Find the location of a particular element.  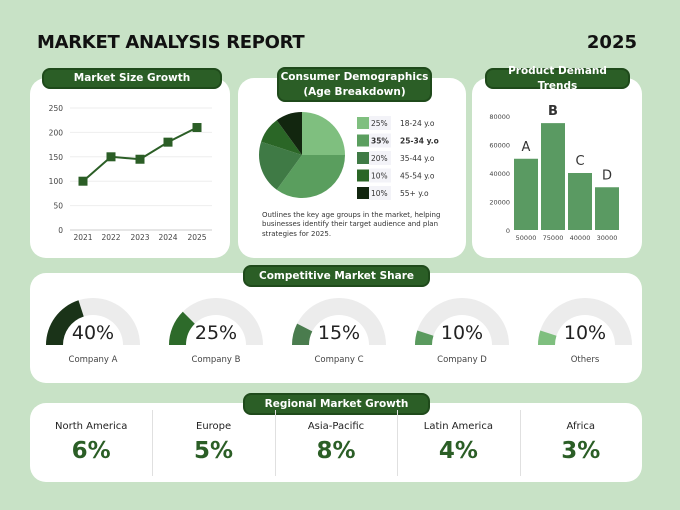

x-tick-label: 50000 is located at coordinates (526, 238).